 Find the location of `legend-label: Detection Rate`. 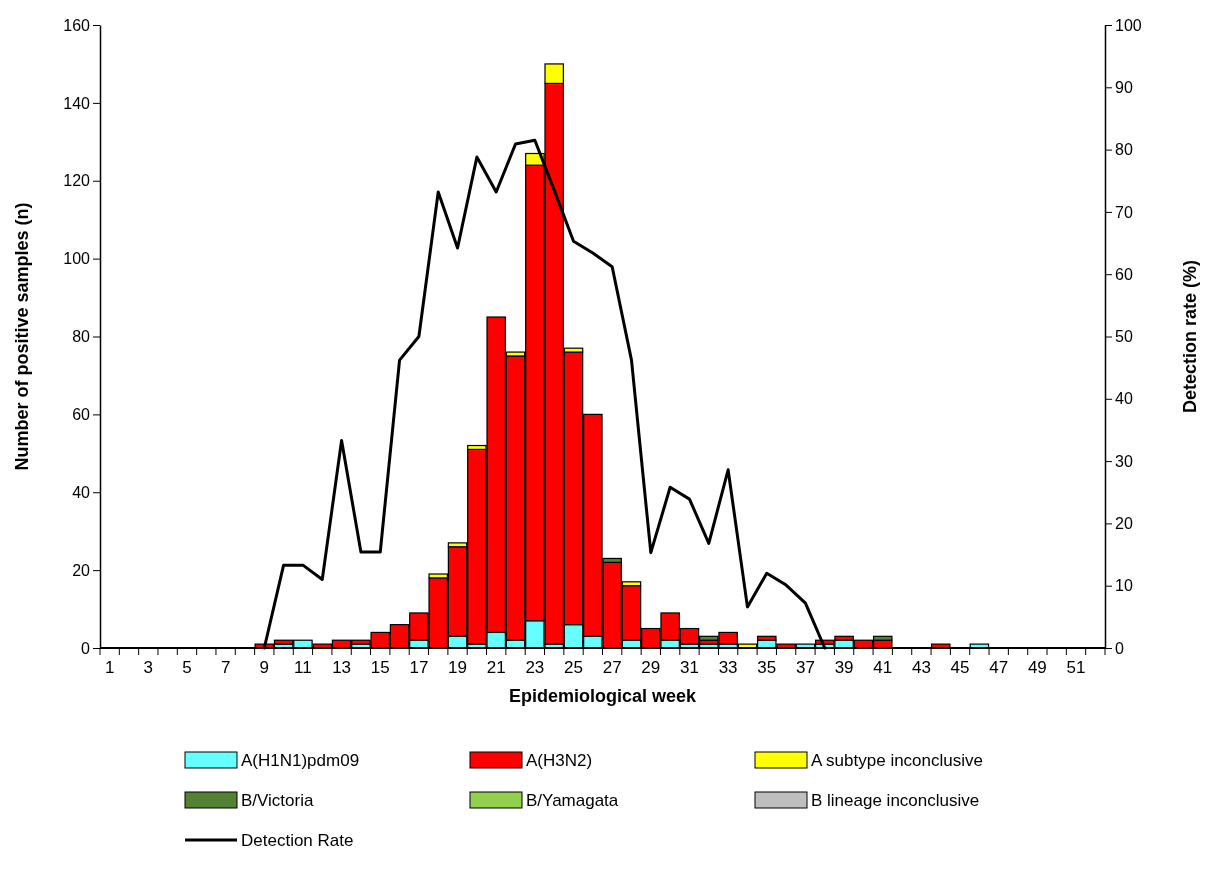

legend-label: Detection Rate is located at coordinates (297, 840).